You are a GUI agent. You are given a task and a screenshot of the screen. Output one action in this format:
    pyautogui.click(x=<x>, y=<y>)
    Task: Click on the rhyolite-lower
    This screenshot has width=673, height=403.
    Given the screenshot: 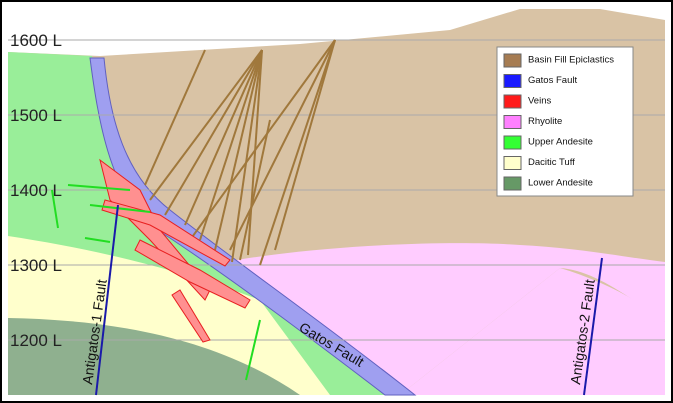 What is the action you would take?
    pyautogui.click(x=532, y=331)
    